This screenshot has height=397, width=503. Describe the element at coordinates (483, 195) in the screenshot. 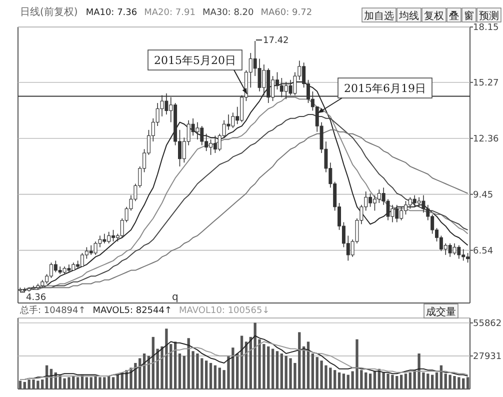

I see `y-tick-label: 9.45` at that location.